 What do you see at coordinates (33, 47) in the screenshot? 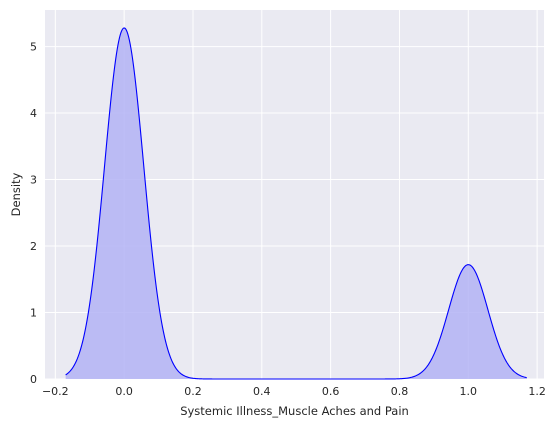
I see `y-tick-label: 5` at bounding box center [33, 47].